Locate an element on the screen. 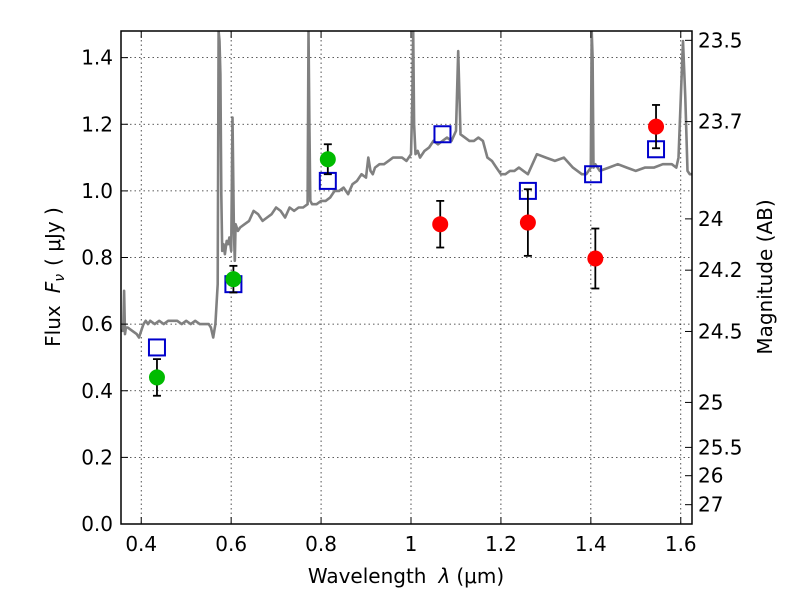 Image resolution: width=800 pixels, height=600 pixels. y-tick-label: 0.6 is located at coordinates (97, 324).